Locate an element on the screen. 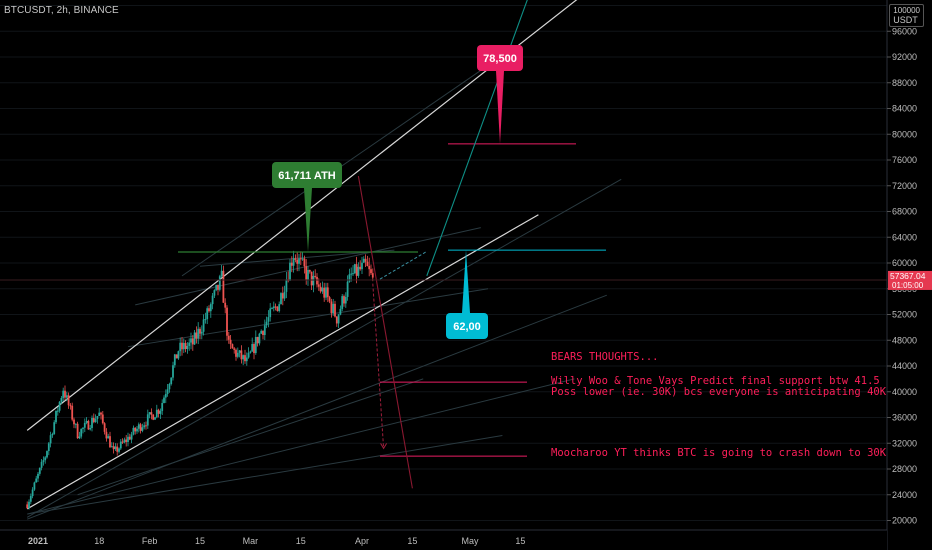 This screenshot has height=550, width=932. crash-arrow-head is located at coordinates (384, 446).